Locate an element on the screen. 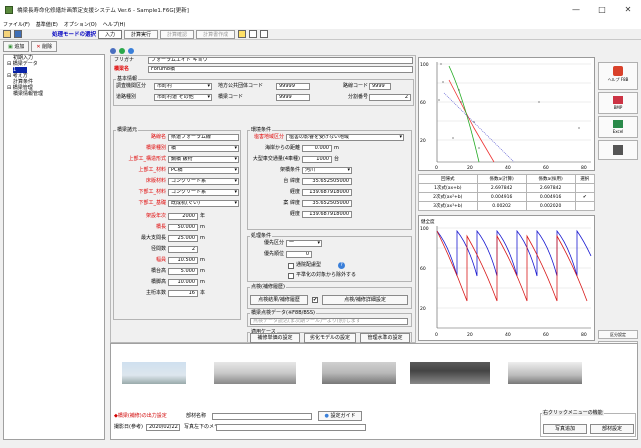  data-note-field: 点検データ読込(ま次期ツール)一より(別)します is located at coordinates (329, 321).